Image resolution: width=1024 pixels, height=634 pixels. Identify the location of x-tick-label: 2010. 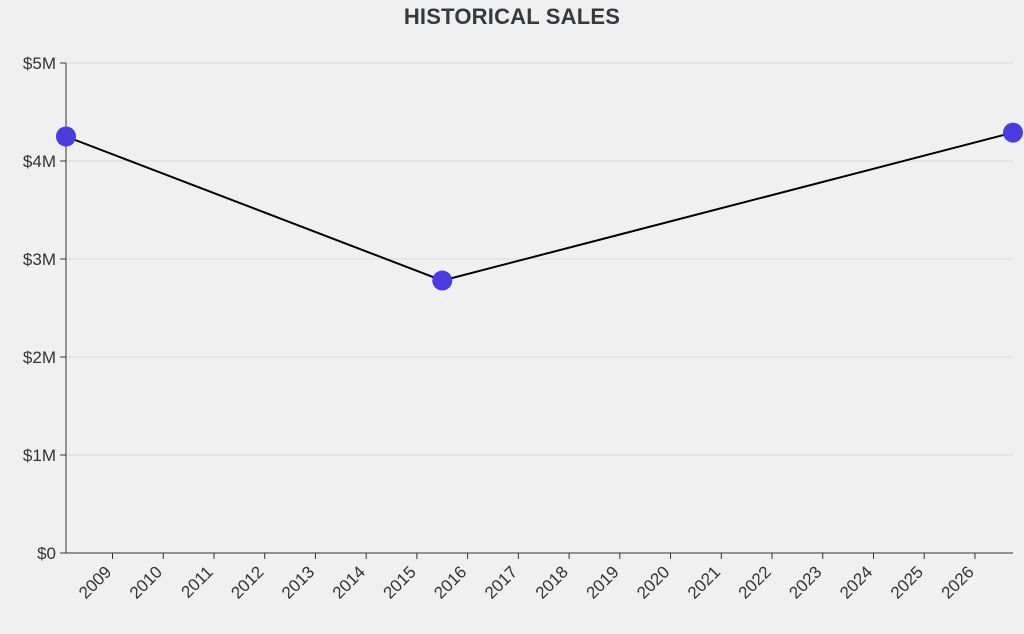
(146, 582).